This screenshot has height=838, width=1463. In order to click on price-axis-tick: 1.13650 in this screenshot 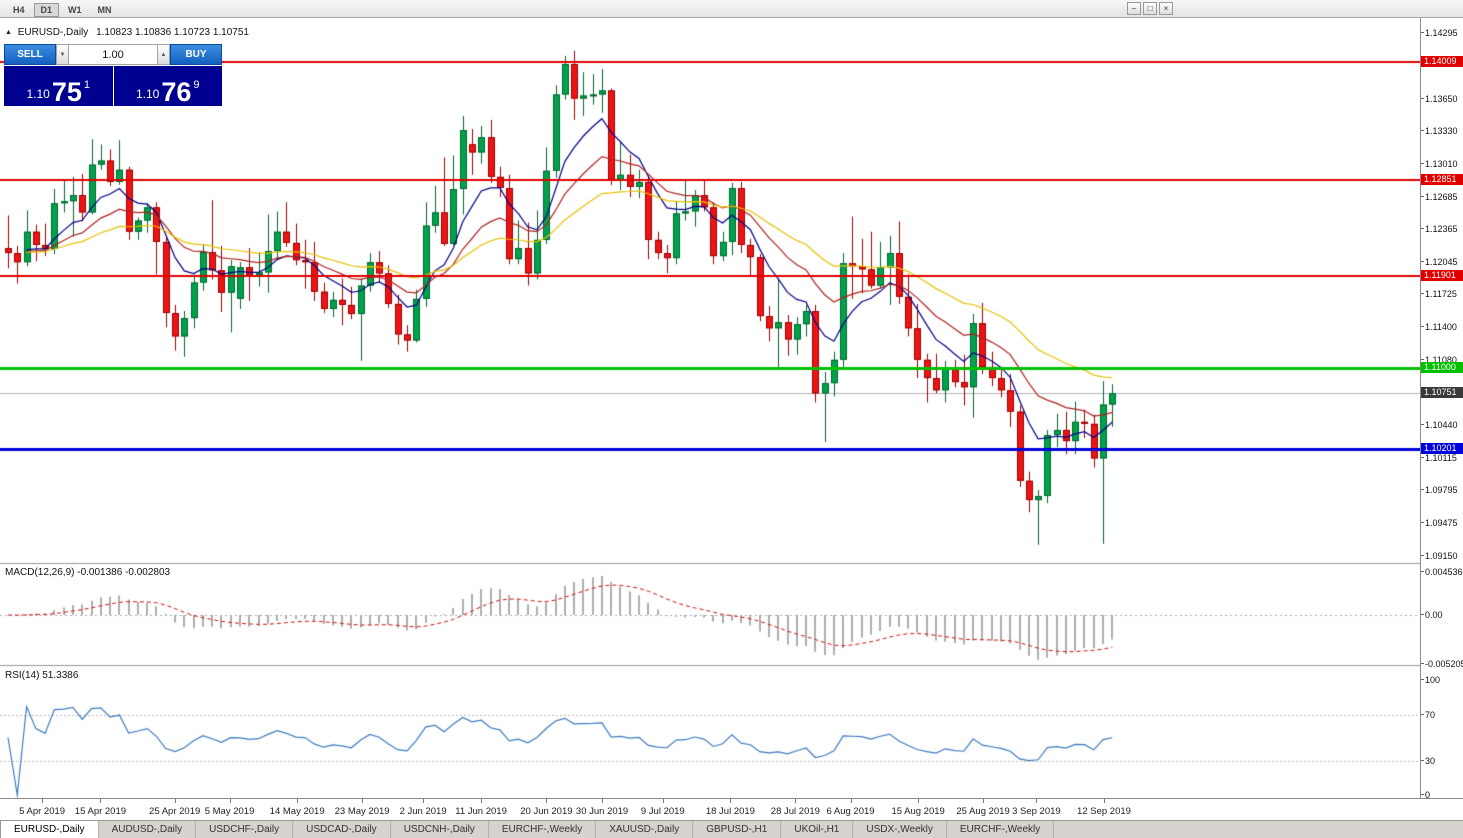, I will do `click(1439, 98)`.